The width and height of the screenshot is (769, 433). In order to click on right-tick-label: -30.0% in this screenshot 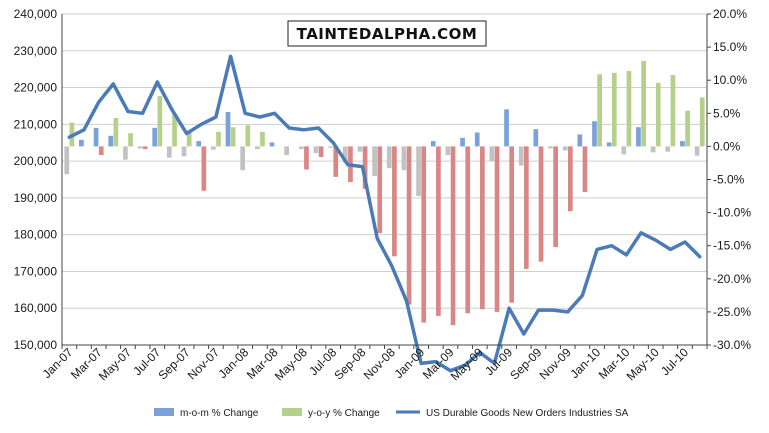, I will do `click(732, 345)`.